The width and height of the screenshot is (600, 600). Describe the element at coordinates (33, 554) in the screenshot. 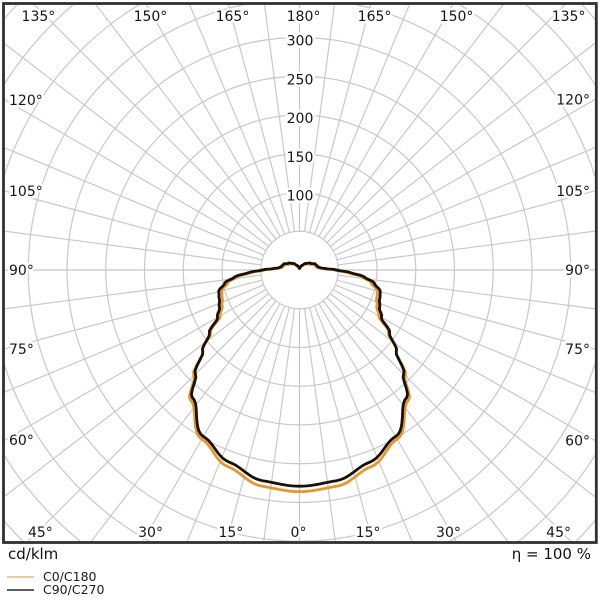

I see `unit-label: cd/klm` at that location.